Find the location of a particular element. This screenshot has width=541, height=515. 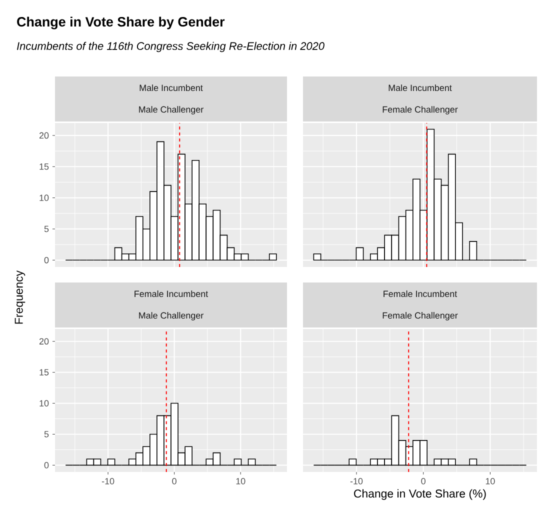

y-axis-title: Frequency is located at coordinates (20, 297).